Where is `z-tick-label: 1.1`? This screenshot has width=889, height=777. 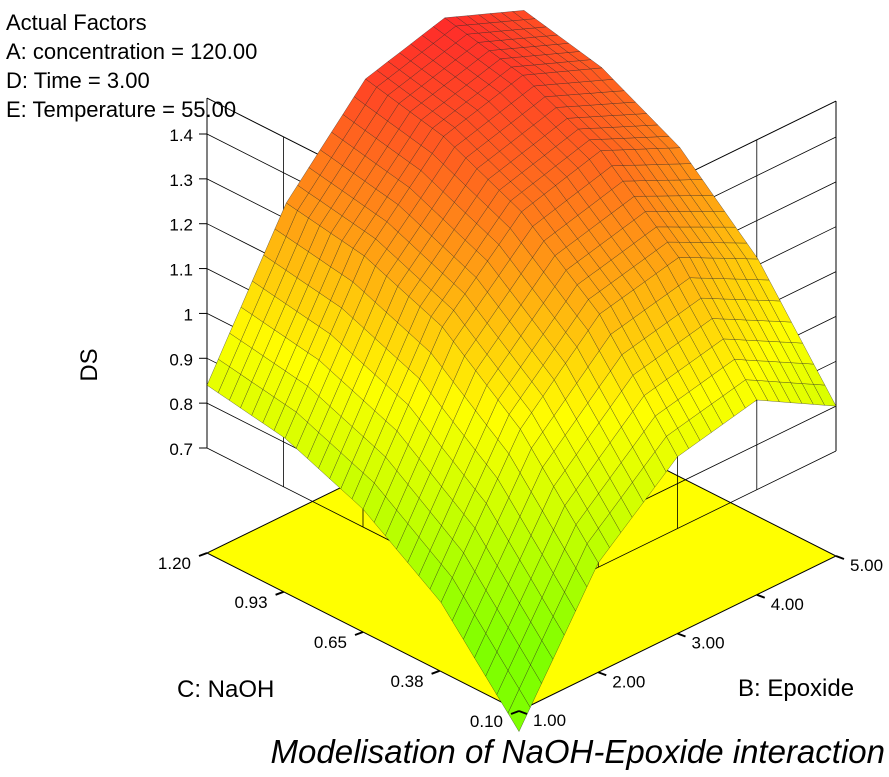
z-tick-label: 1.1 is located at coordinates (181, 270).